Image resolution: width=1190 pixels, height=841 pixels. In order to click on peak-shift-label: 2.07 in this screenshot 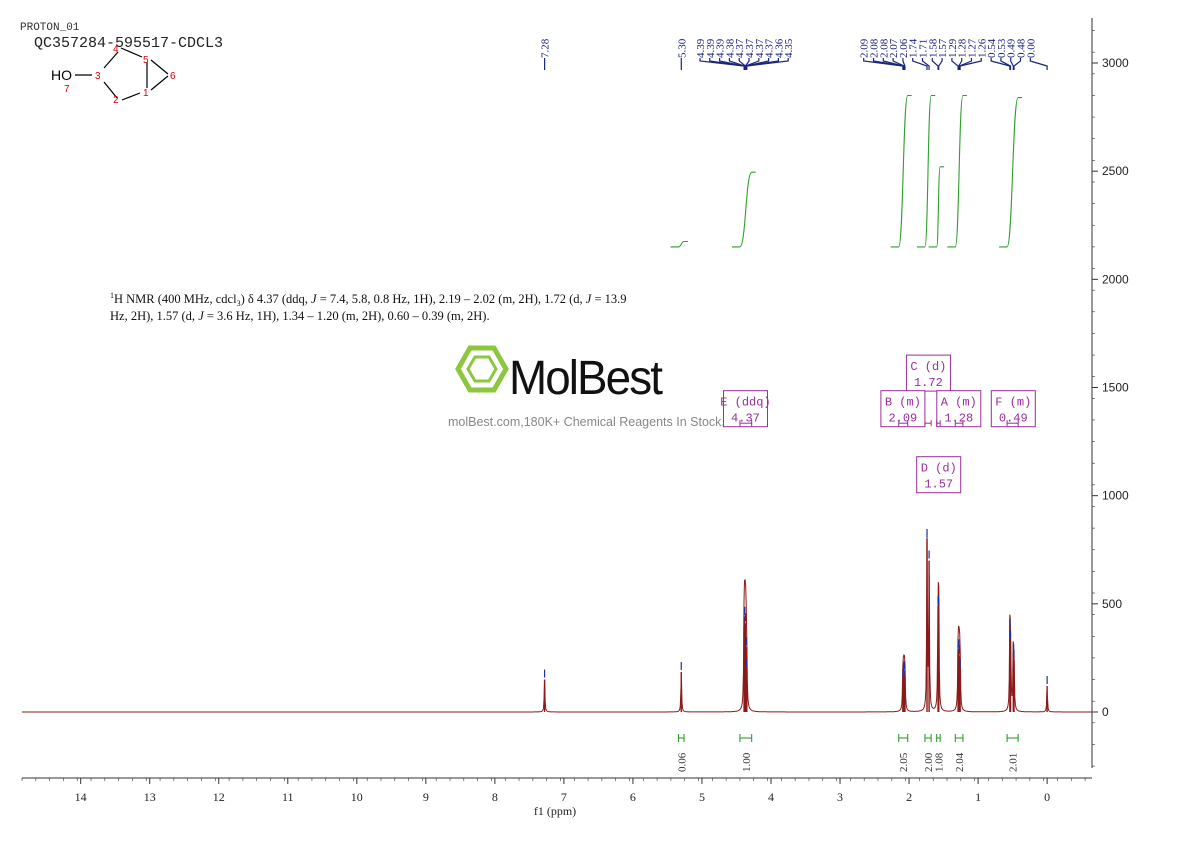, I will do `click(894, 48)`.